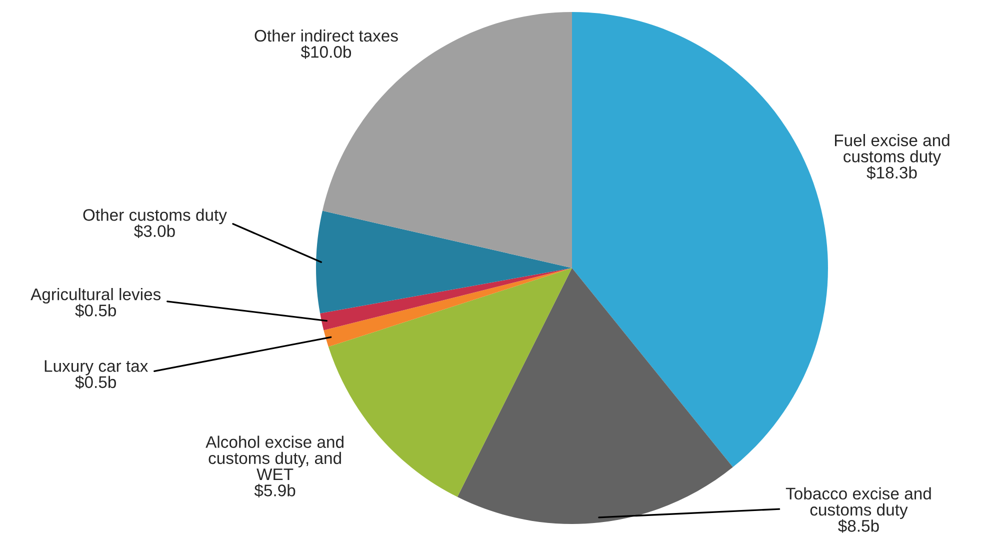 The height and width of the screenshot is (545, 986). I want to click on data-label: $5.9b, so click(275, 491).